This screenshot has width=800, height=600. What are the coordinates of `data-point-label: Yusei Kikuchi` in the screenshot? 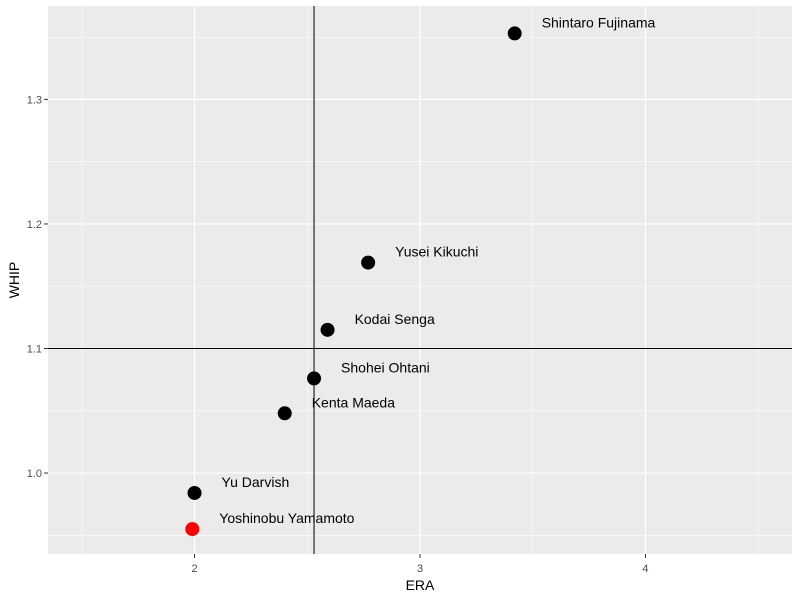 It's located at (436, 252).